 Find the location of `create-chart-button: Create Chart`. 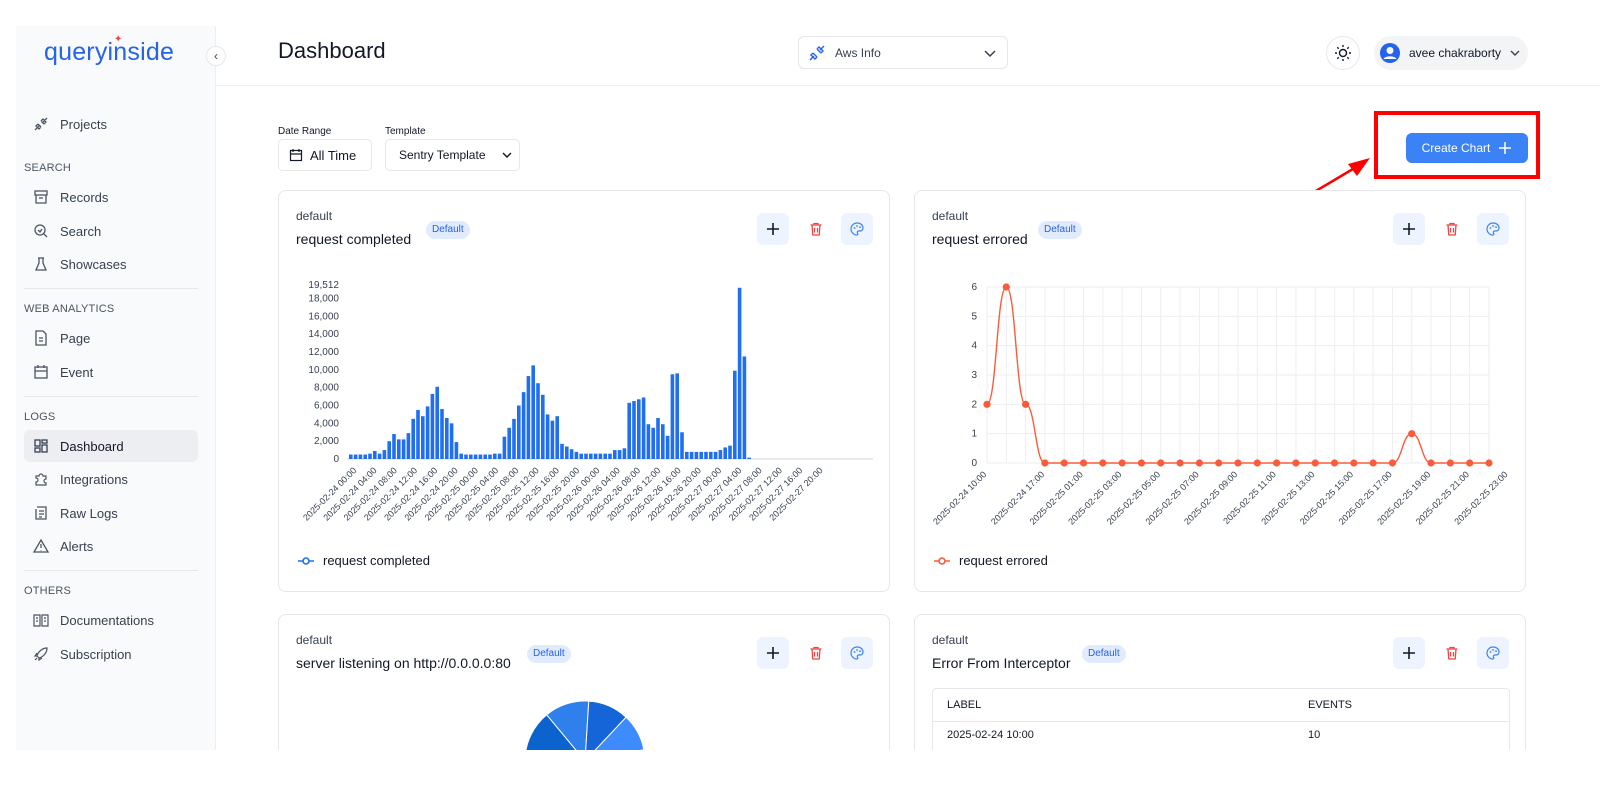

create-chart-button: Create Chart is located at coordinates (1467, 148).